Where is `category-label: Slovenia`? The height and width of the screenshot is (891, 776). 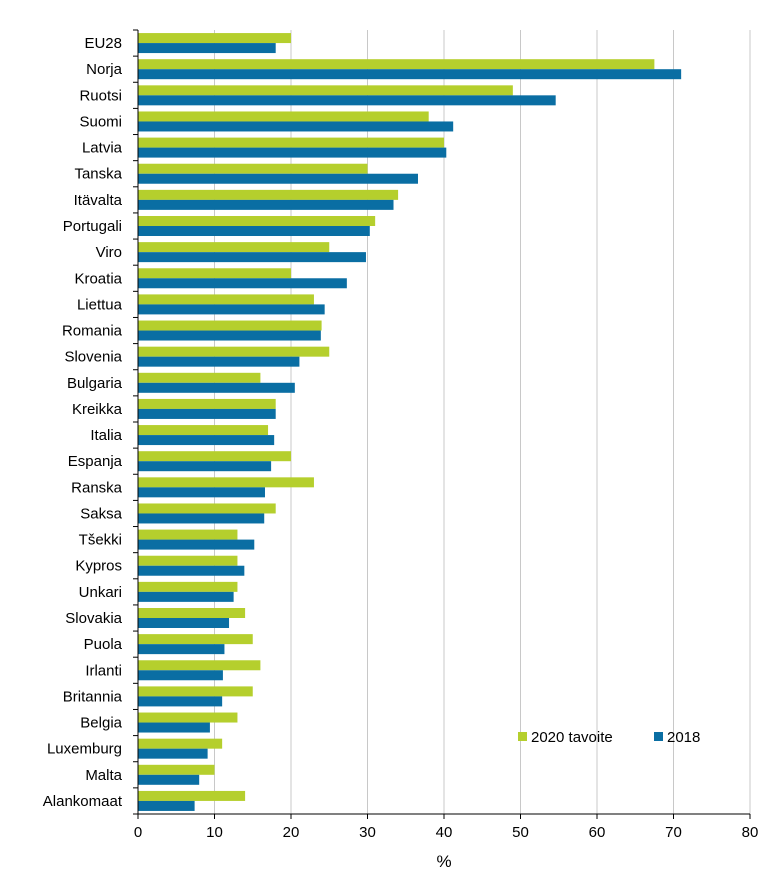 category-label: Slovenia is located at coordinates (93, 357).